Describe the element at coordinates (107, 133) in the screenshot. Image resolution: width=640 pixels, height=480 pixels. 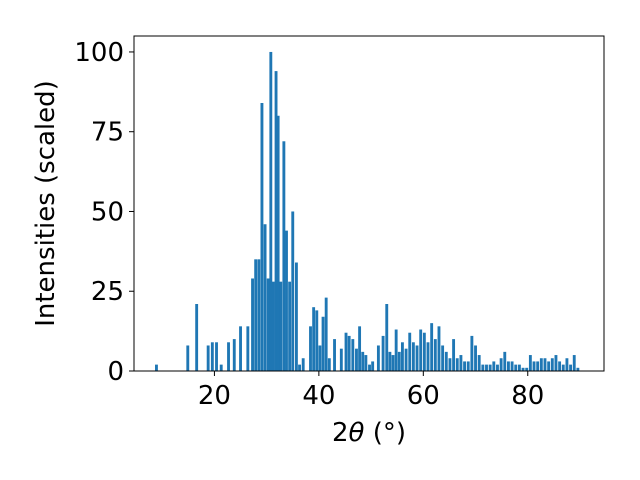
I see `y-tick-label: 75` at that location.